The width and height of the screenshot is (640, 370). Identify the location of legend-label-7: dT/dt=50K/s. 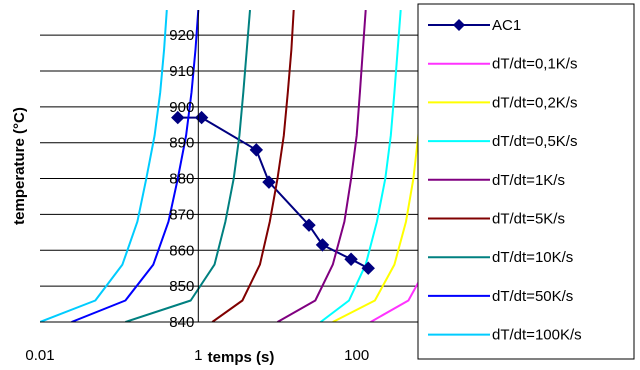
(532, 296).